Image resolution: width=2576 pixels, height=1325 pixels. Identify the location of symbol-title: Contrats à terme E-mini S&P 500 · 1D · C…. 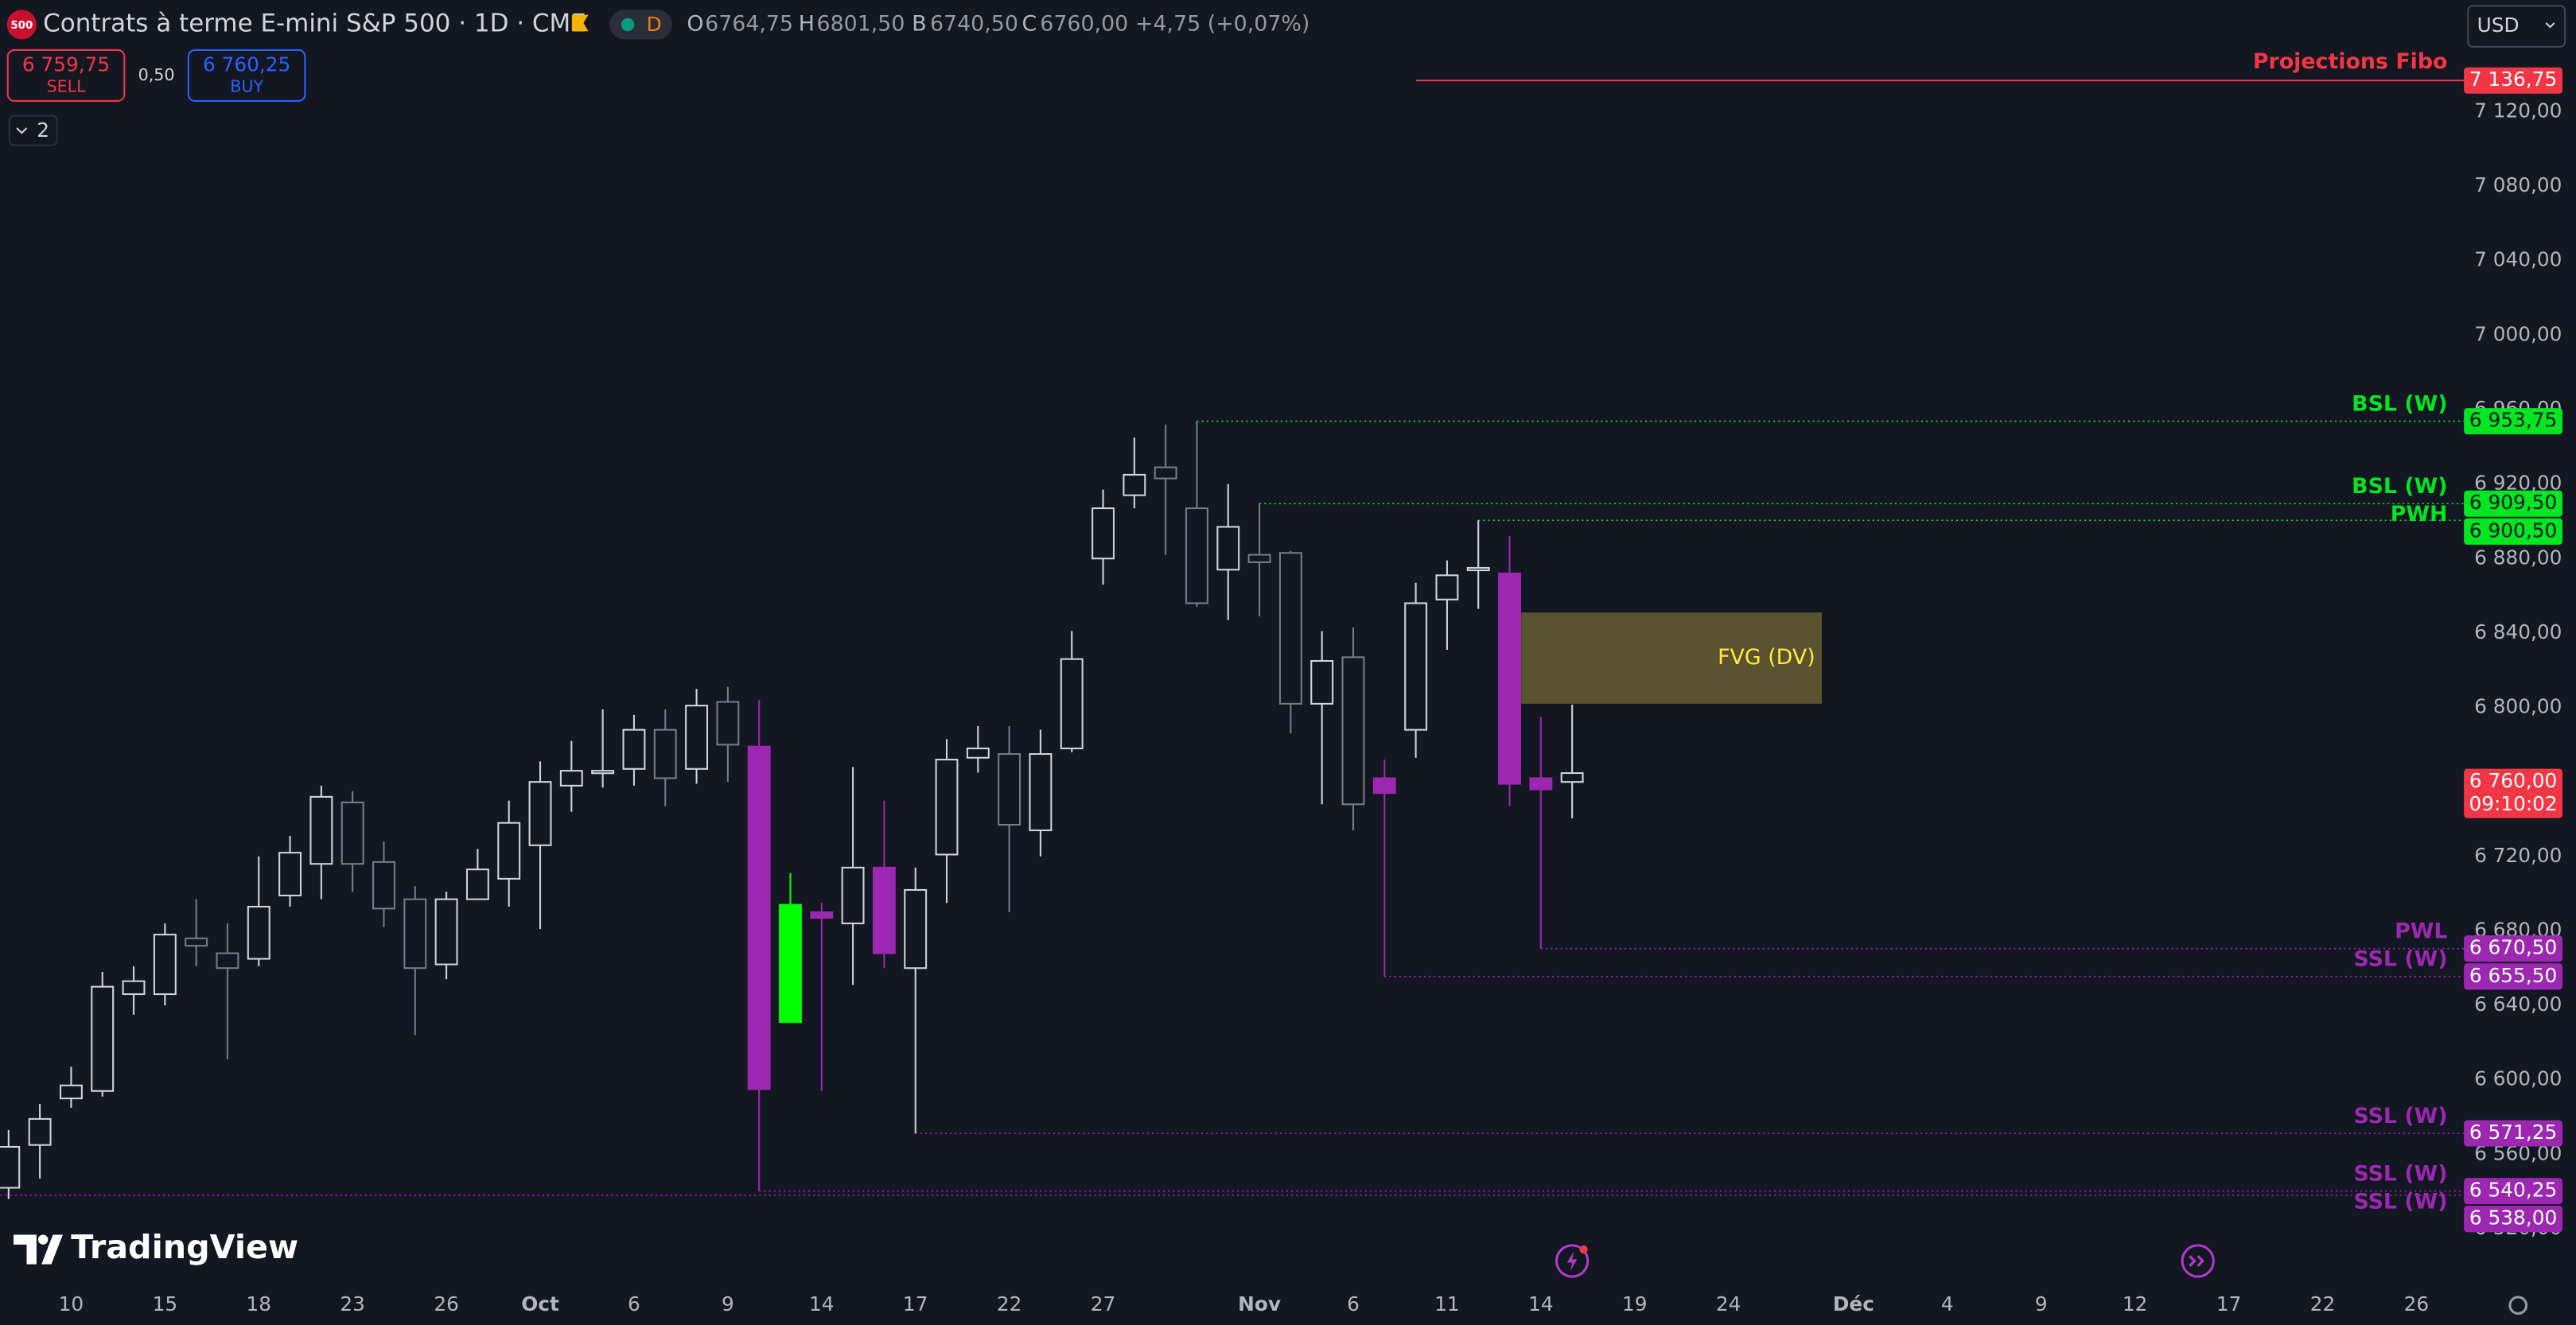
(315, 23).